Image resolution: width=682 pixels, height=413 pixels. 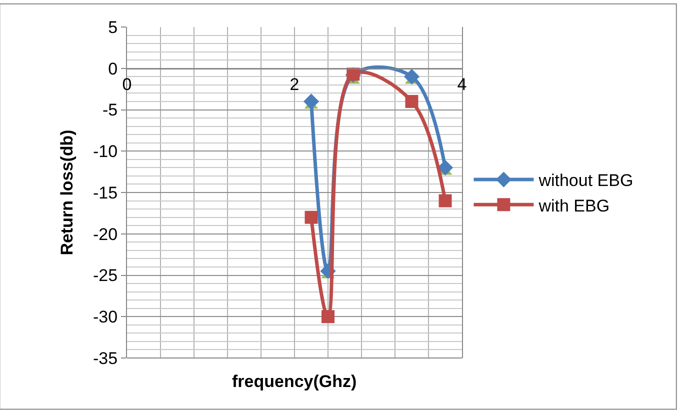 What do you see at coordinates (105, 192) in the screenshot?
I see `y-tick-label: -15` at bounding box center [105, 192].